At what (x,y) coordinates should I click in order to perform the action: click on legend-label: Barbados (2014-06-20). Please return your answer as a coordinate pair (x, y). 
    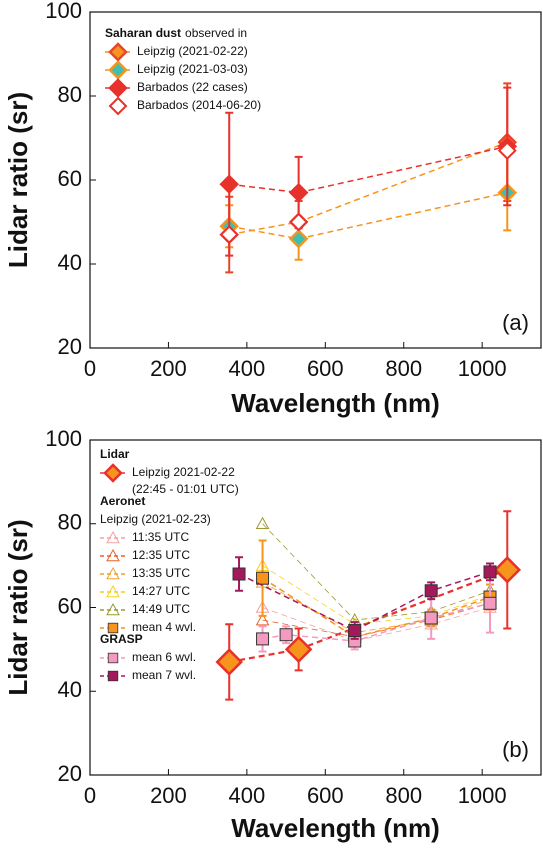
    Looking at the image, I should click on (199, 105).